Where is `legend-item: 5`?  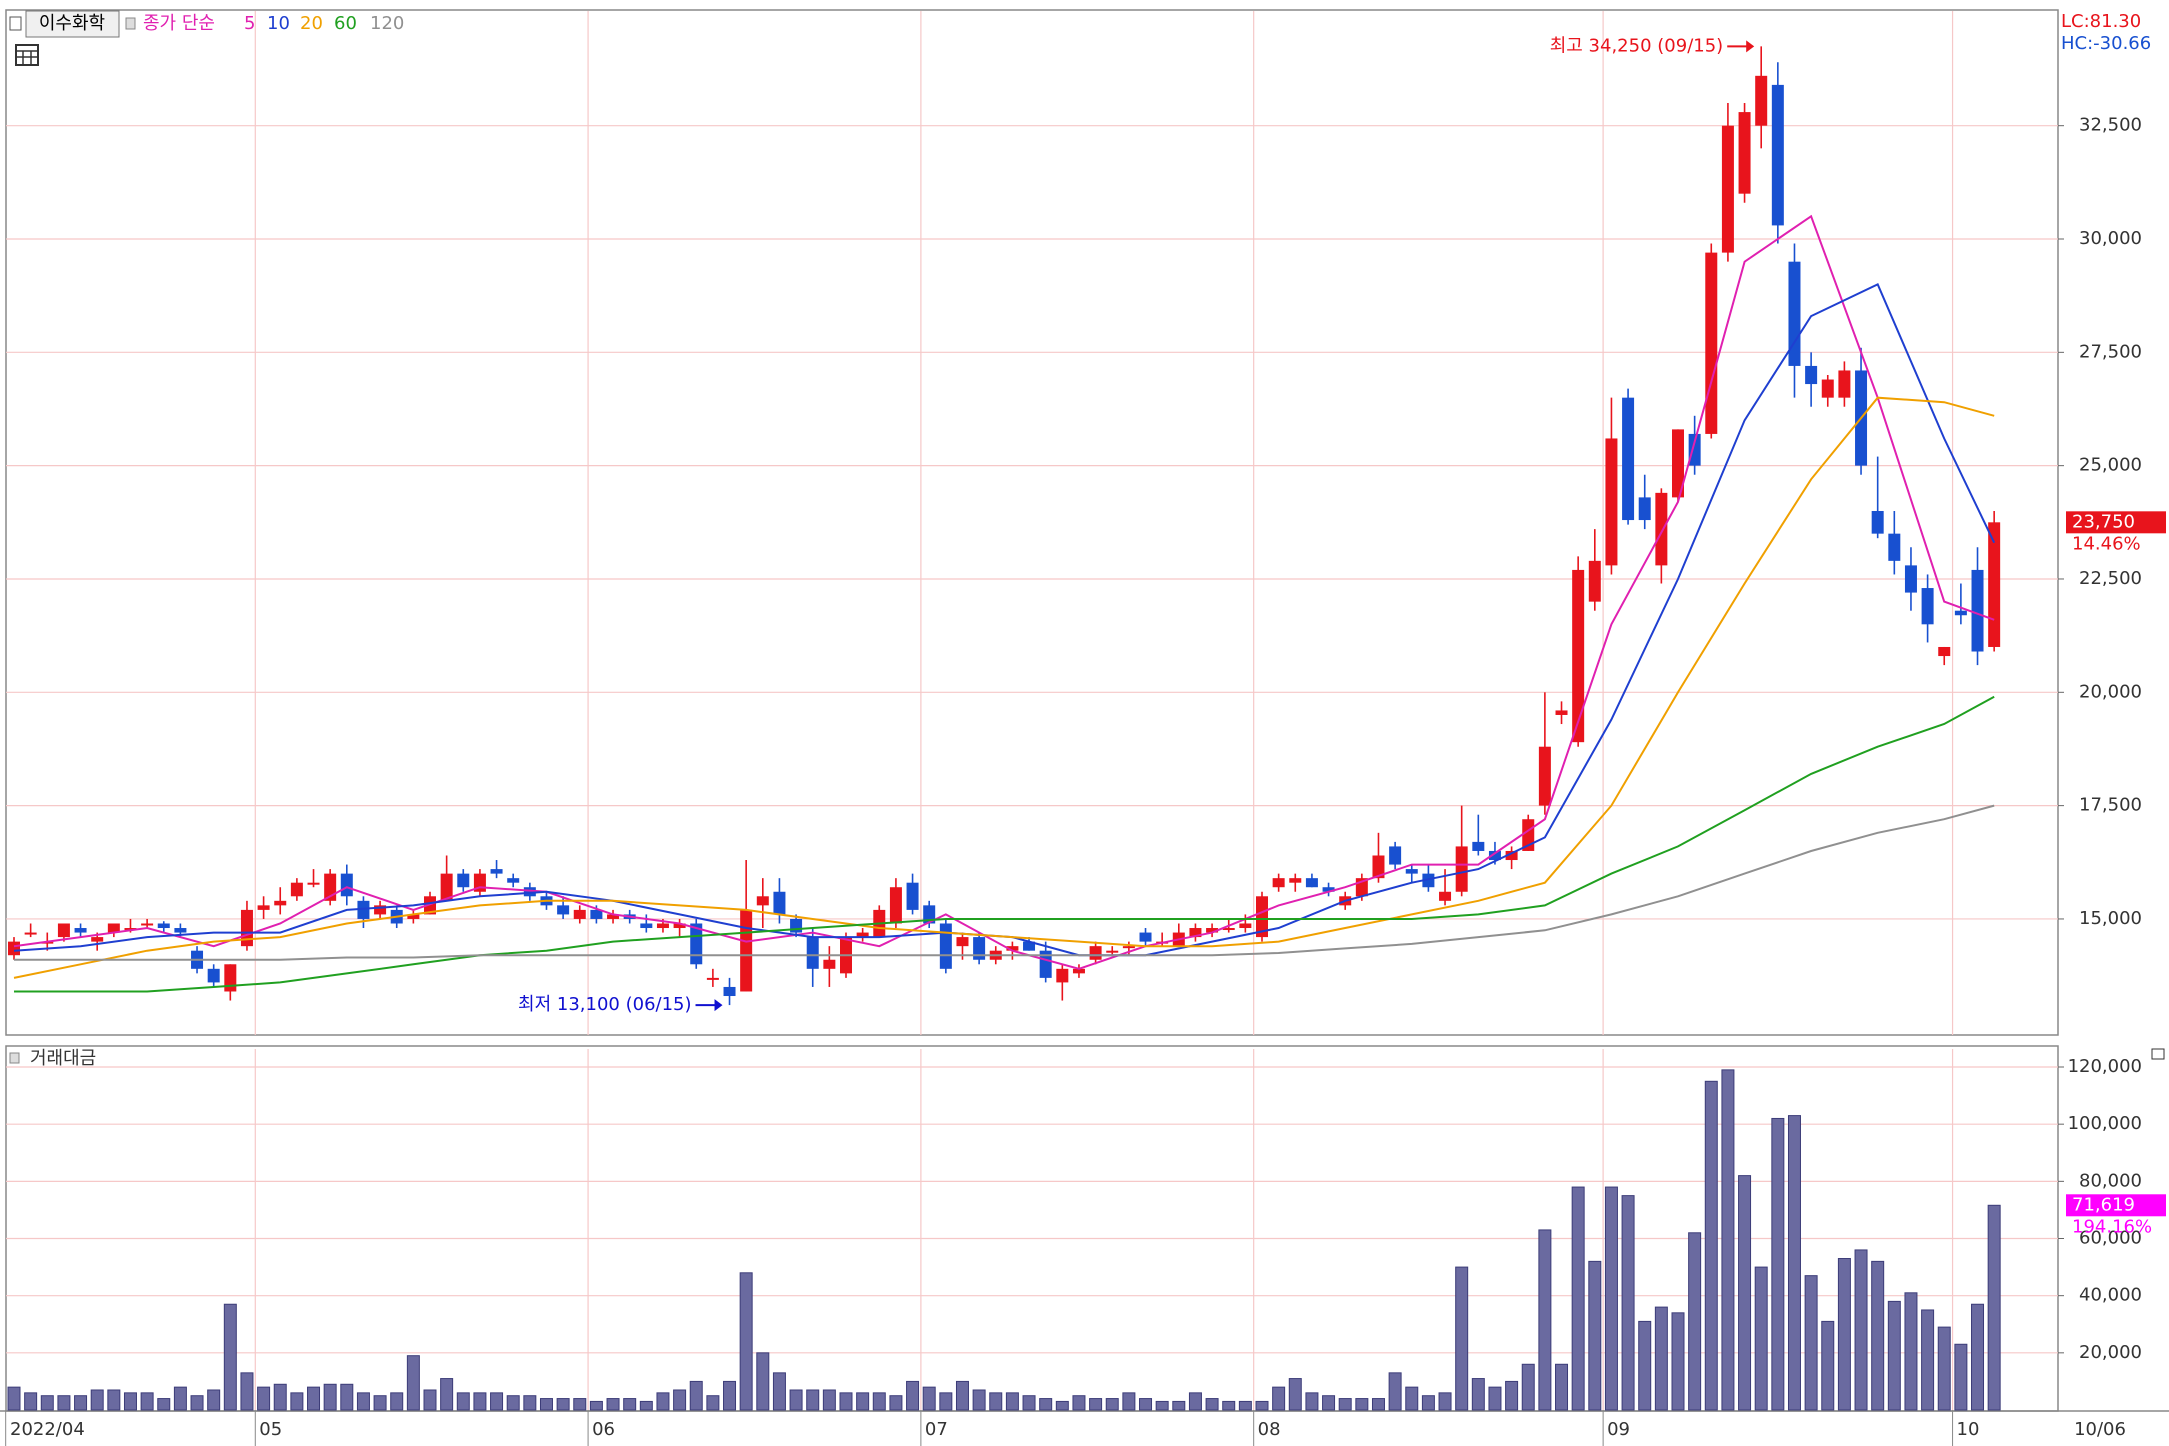
legend-item: 5 is located at coordinates (249, 23).